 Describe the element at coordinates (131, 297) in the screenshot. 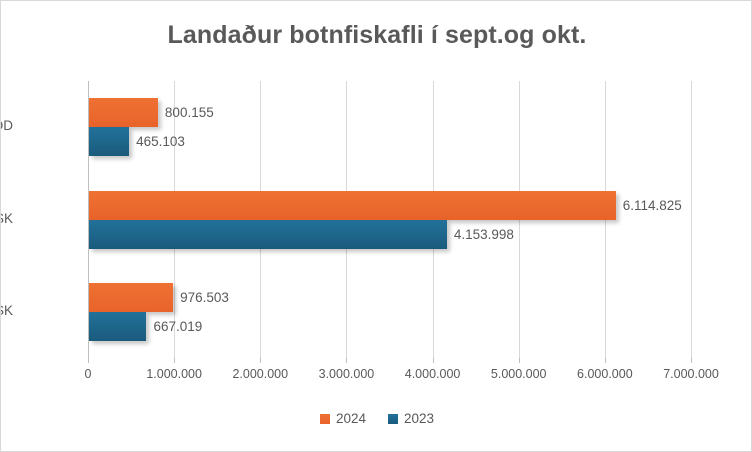

I see `bar-HFASK-2024` at that location.